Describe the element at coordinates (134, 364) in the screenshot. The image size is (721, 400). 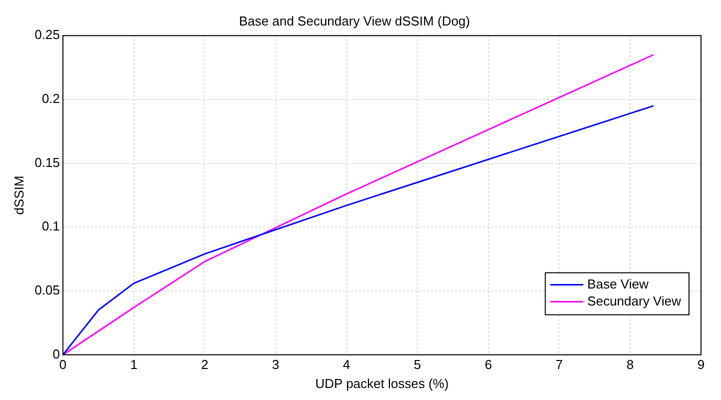
I see `x-tick-label: 1` at that location.